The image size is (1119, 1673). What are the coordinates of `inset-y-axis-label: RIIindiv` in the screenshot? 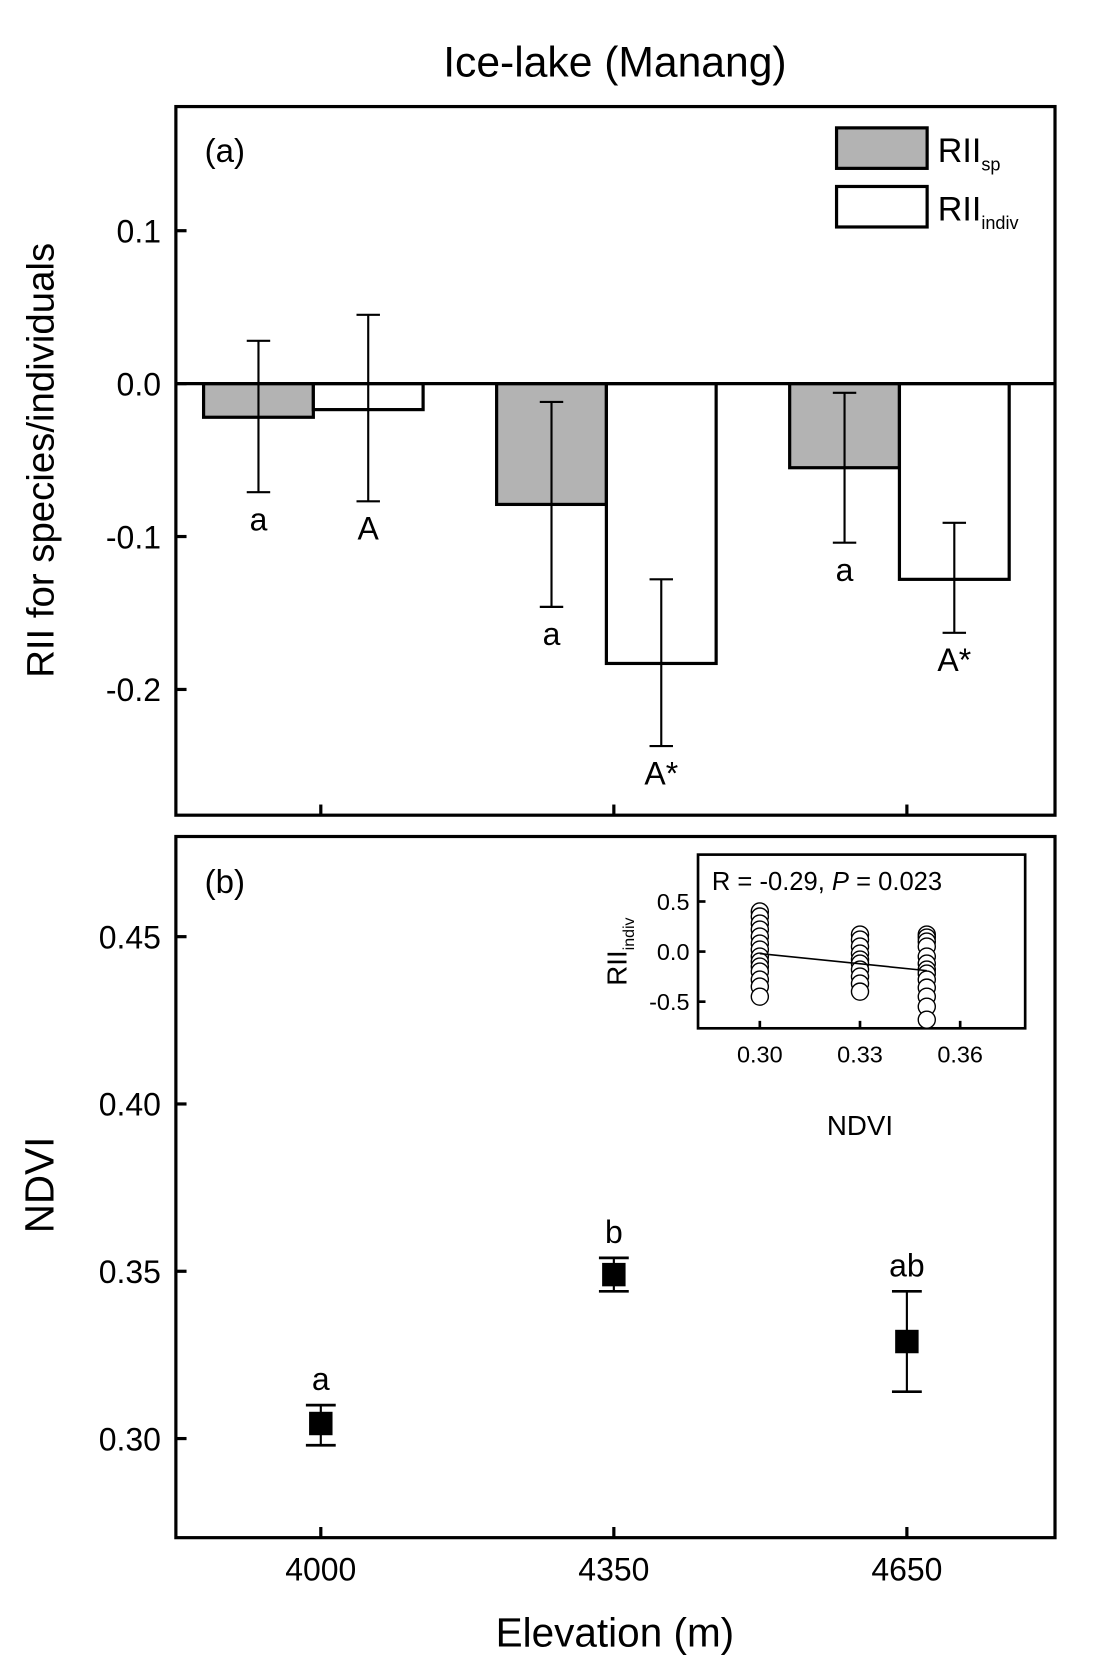 It's located at (620, 951).